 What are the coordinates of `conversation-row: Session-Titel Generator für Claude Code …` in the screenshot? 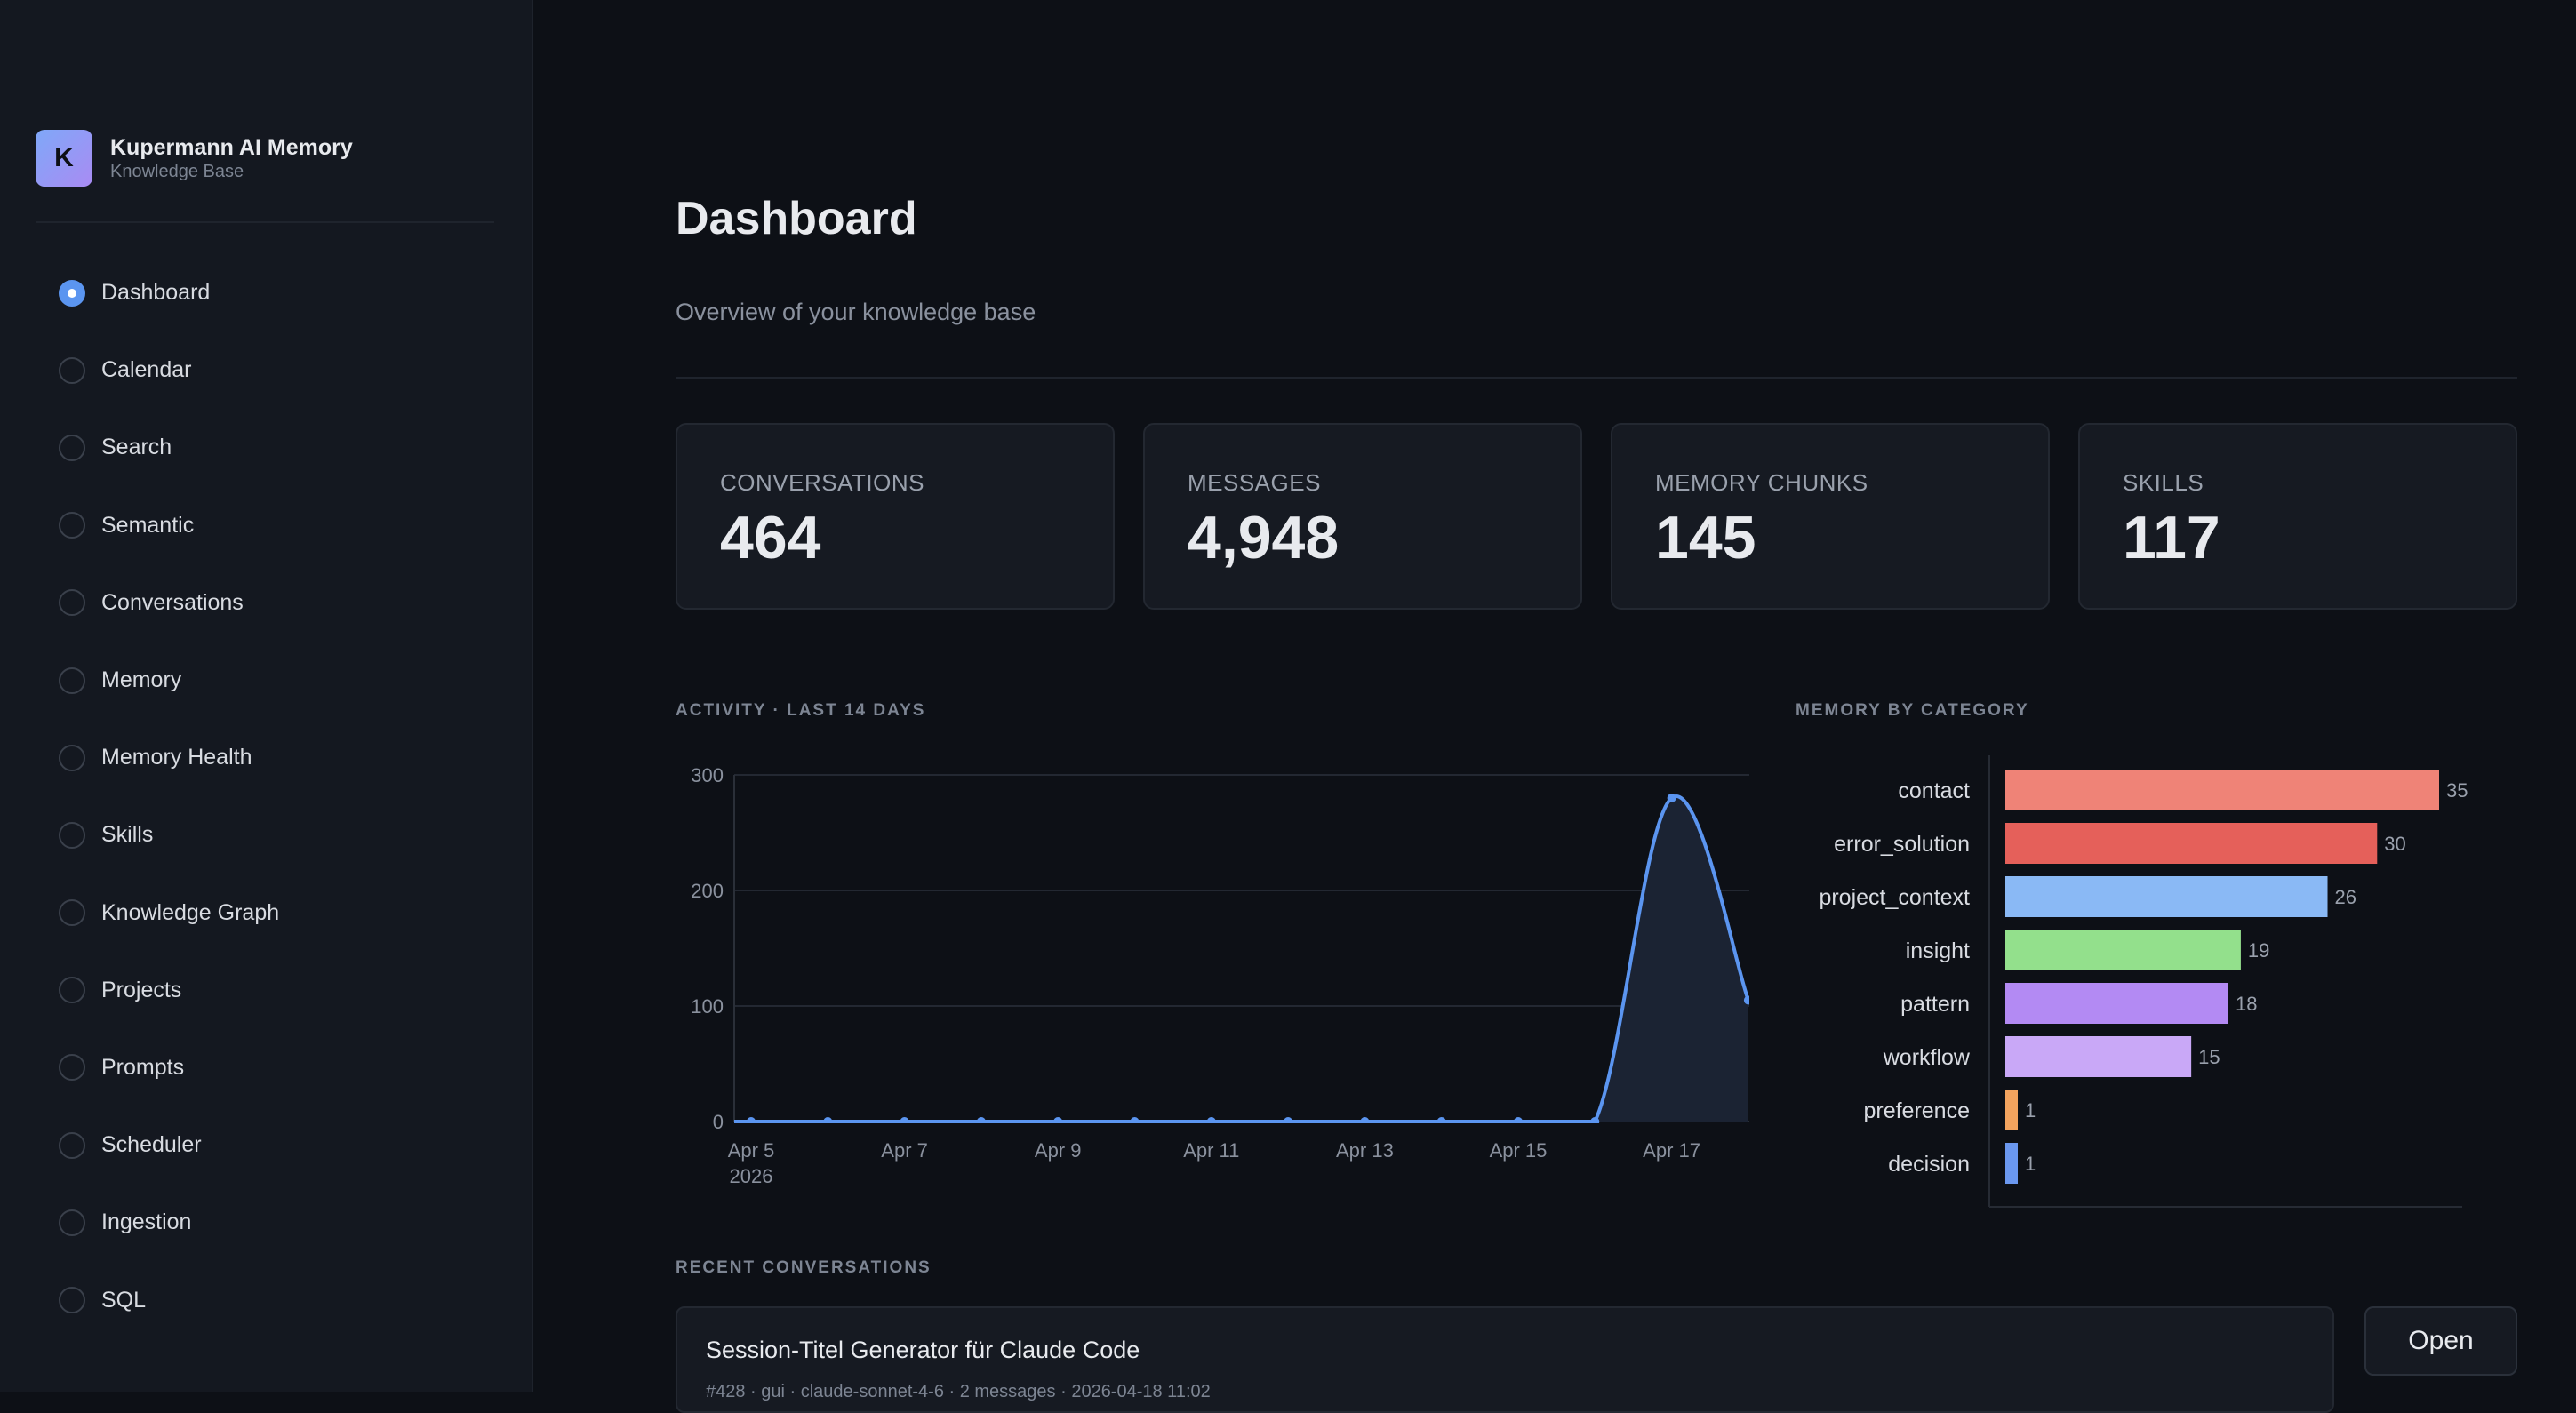 It's located at (1505, 1359).